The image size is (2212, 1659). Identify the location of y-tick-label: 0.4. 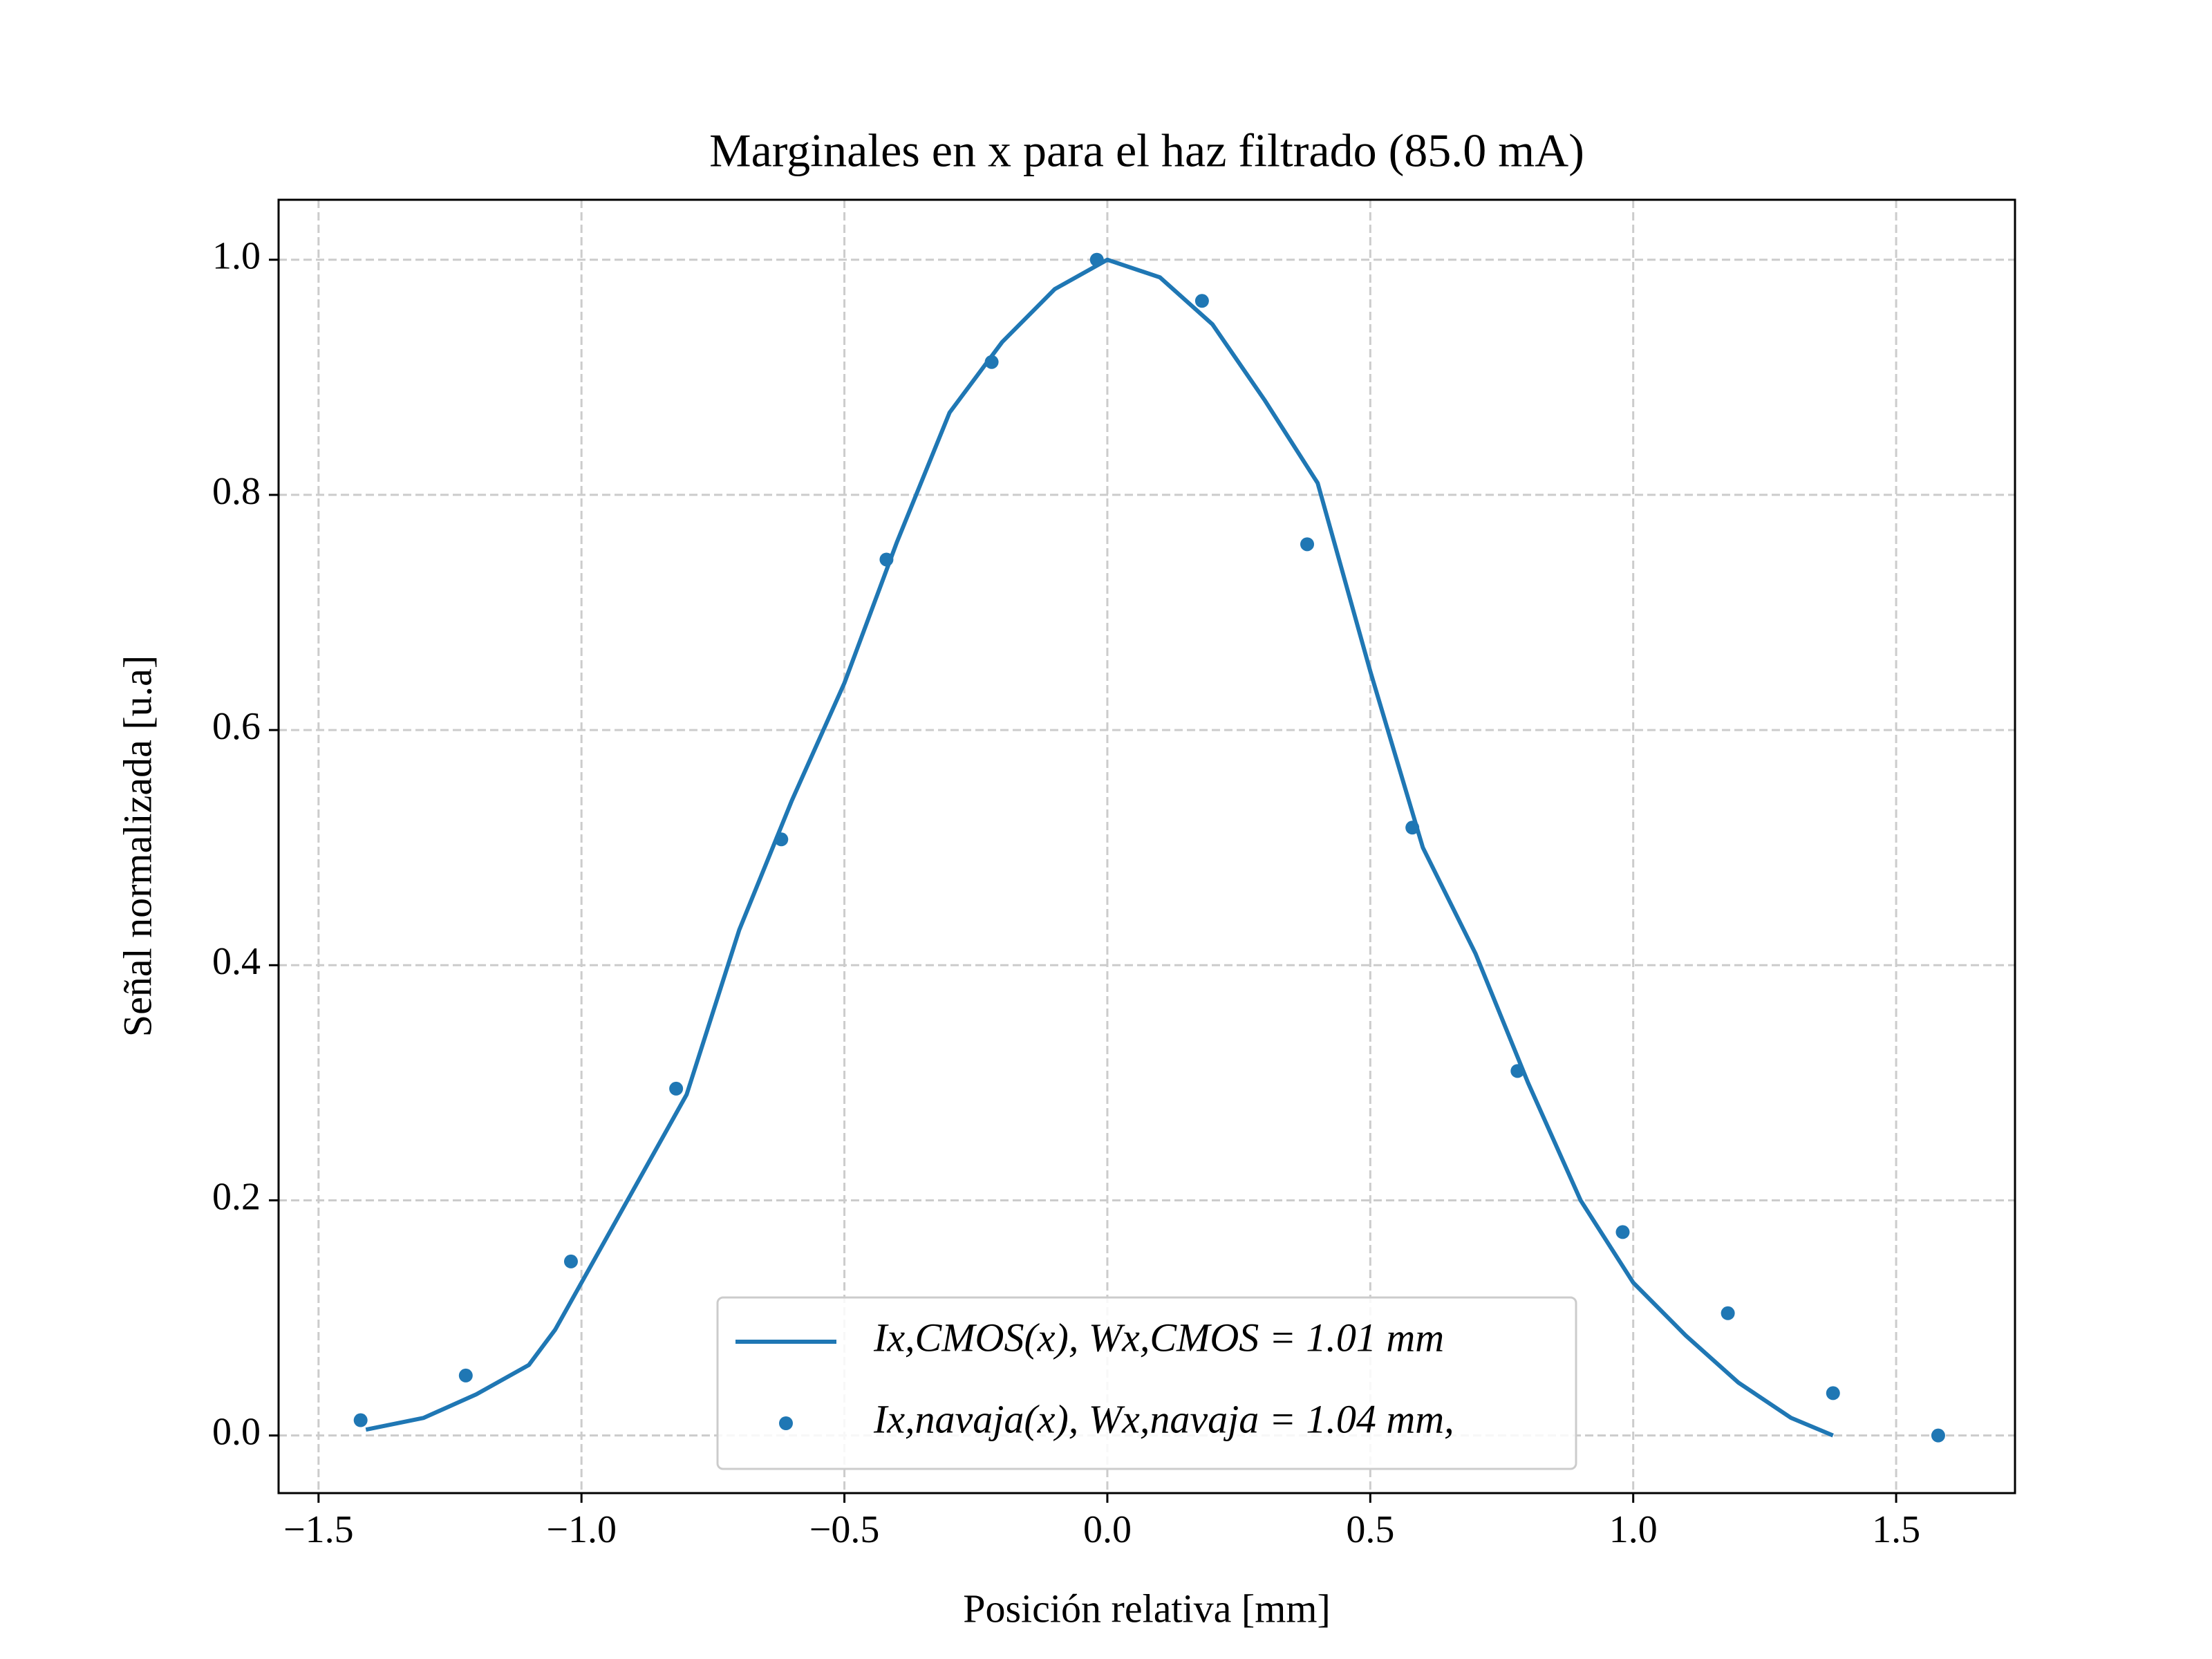
(236, 962).